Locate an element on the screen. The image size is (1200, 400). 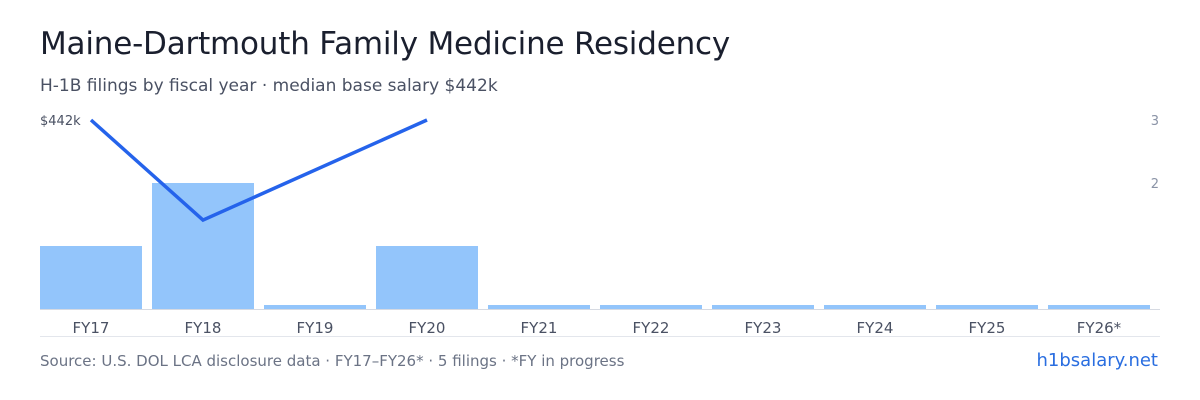
bar-fy23 is located at coordinates (763, 307).